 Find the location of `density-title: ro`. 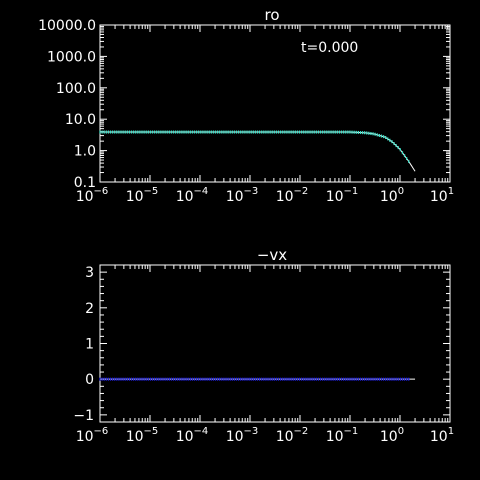

density-title: ro is located at coordinates (271, 15).